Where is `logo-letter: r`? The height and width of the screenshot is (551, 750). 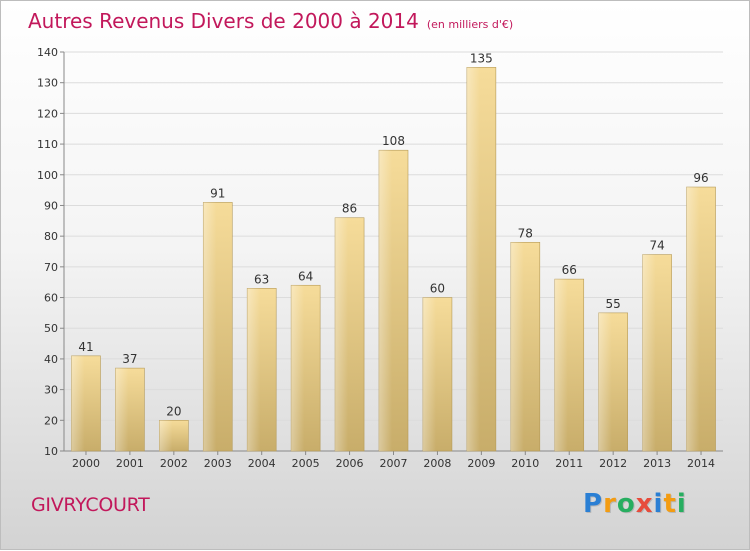
logo-letter: r is located at coordinates (610, 504).